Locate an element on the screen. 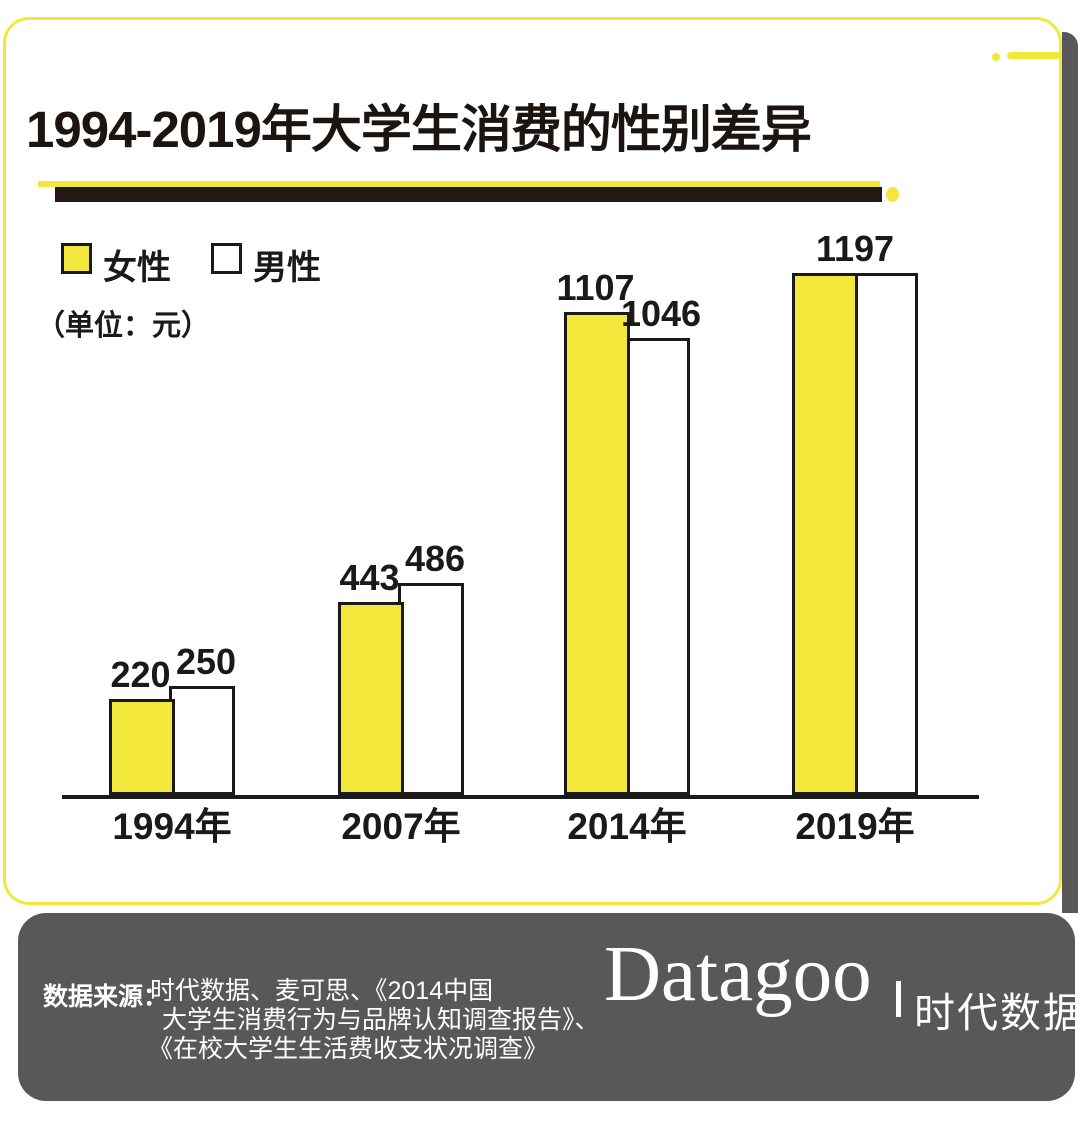 The image size is (1080, 1134). data-source-line: 大学生消费行为与品牌认知调查报告》、 is located at coordinates (381, 1020).